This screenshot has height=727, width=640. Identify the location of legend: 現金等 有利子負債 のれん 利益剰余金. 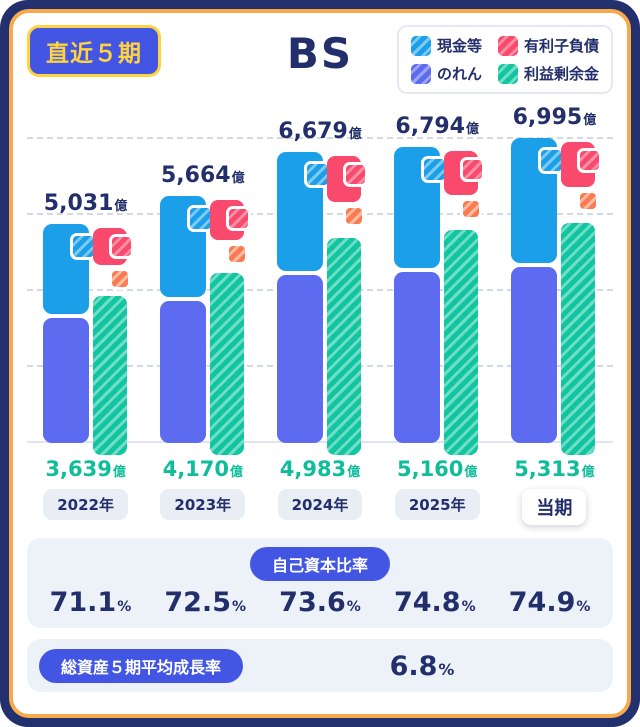
(504, 59).